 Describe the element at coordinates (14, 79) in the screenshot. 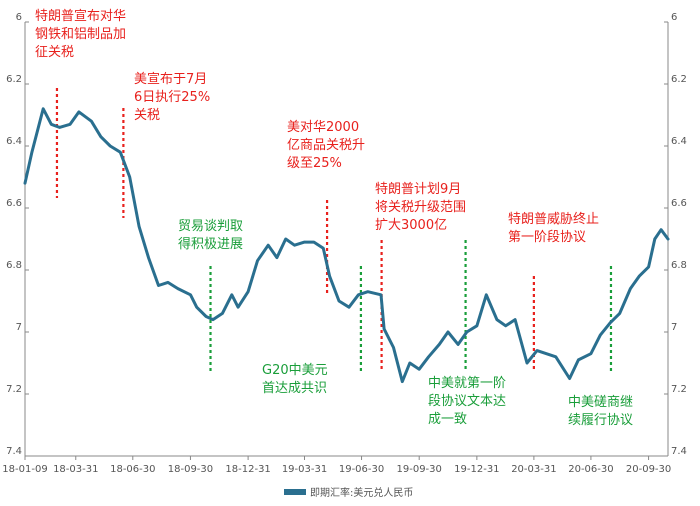

I see `y-tick-label-left: 6.2` at that location.